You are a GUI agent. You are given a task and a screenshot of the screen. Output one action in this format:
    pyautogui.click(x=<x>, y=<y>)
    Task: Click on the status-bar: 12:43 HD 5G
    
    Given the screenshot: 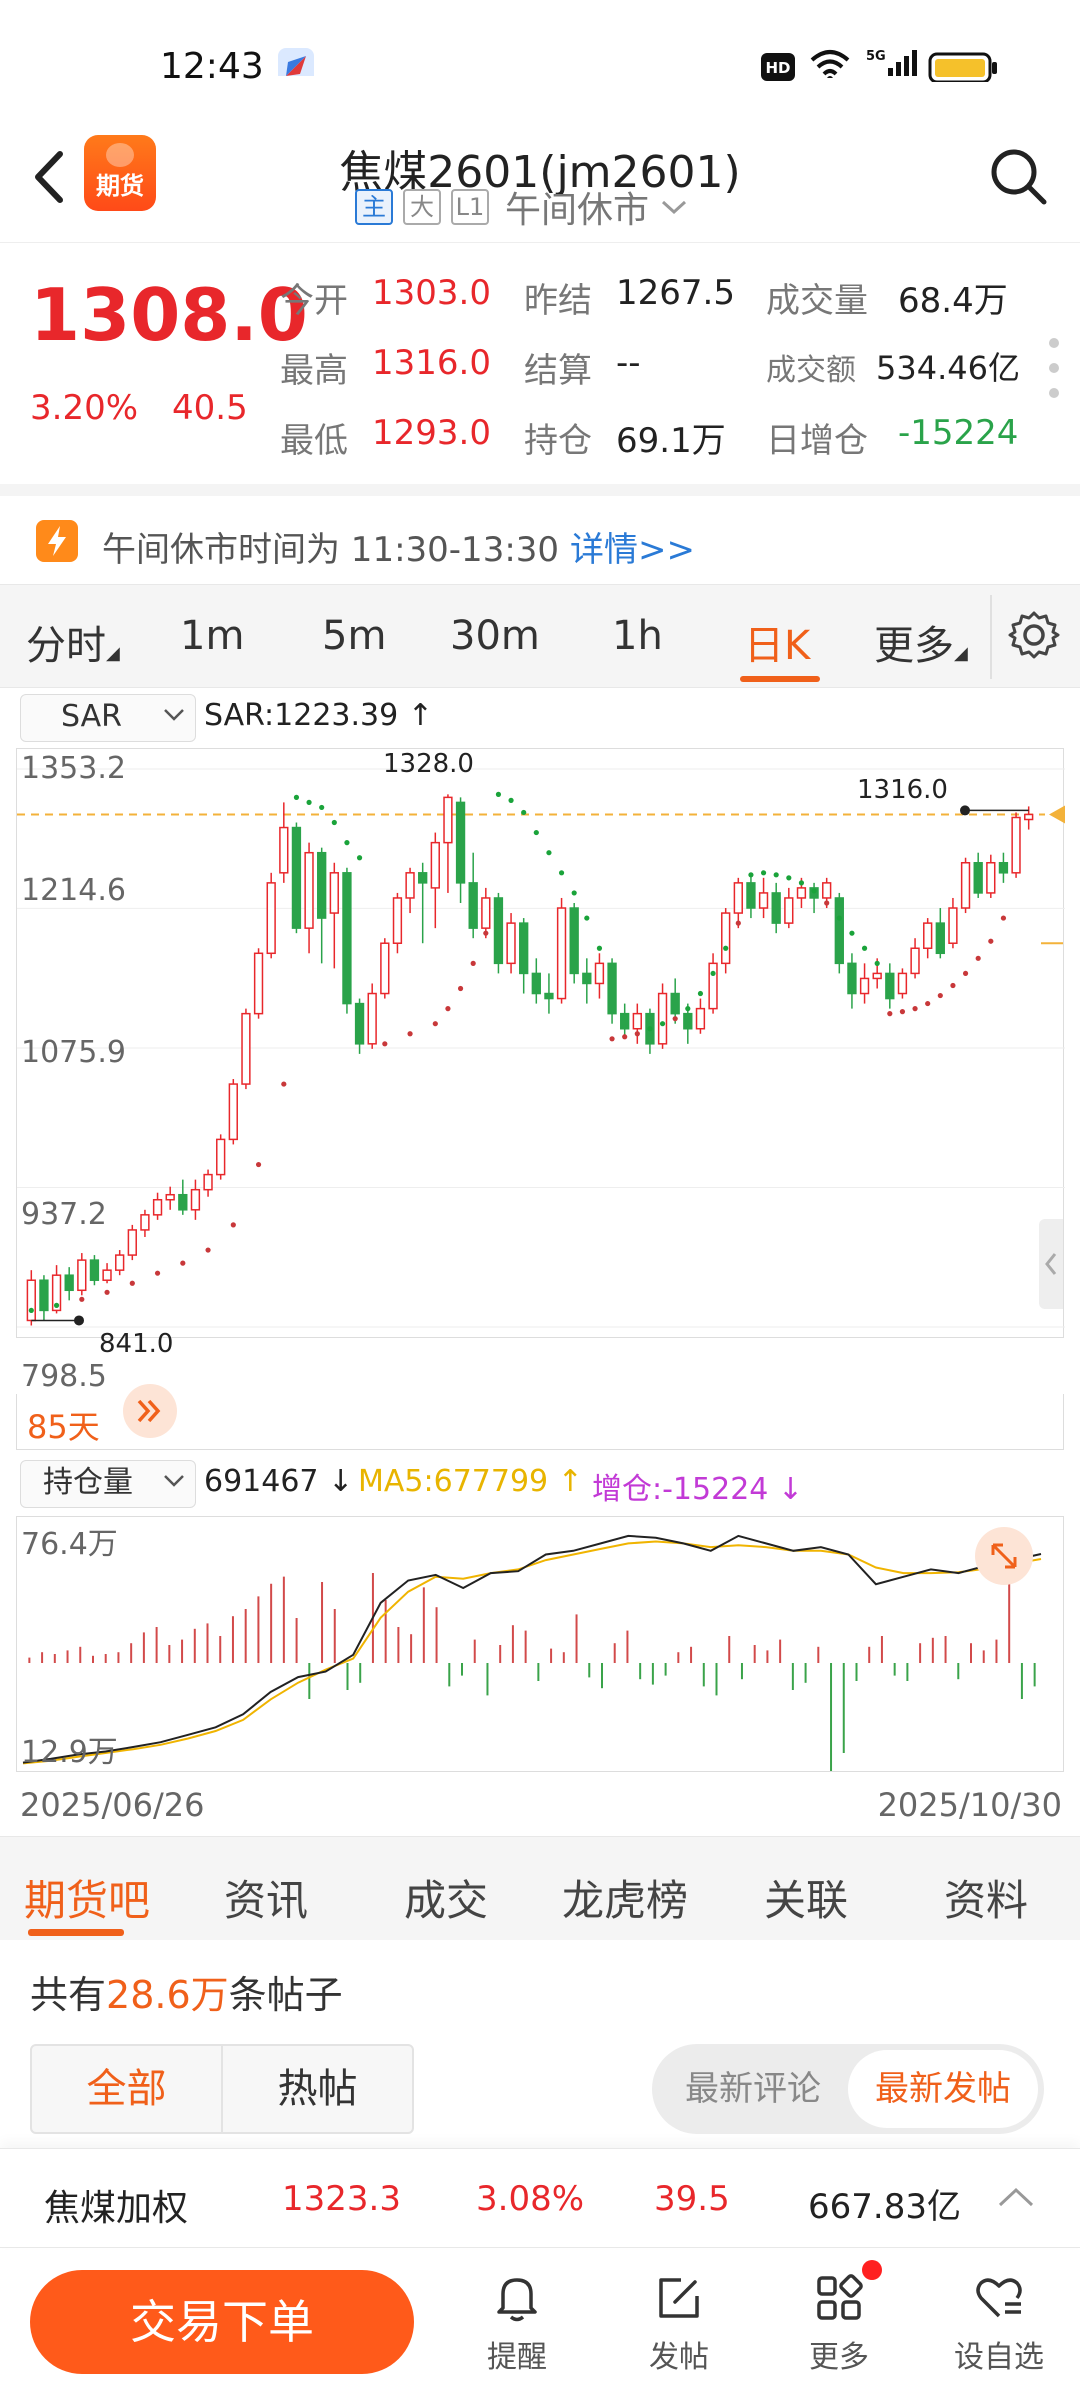 What is the action you would take?
    pyautogui.click(x=540, y=65)
    